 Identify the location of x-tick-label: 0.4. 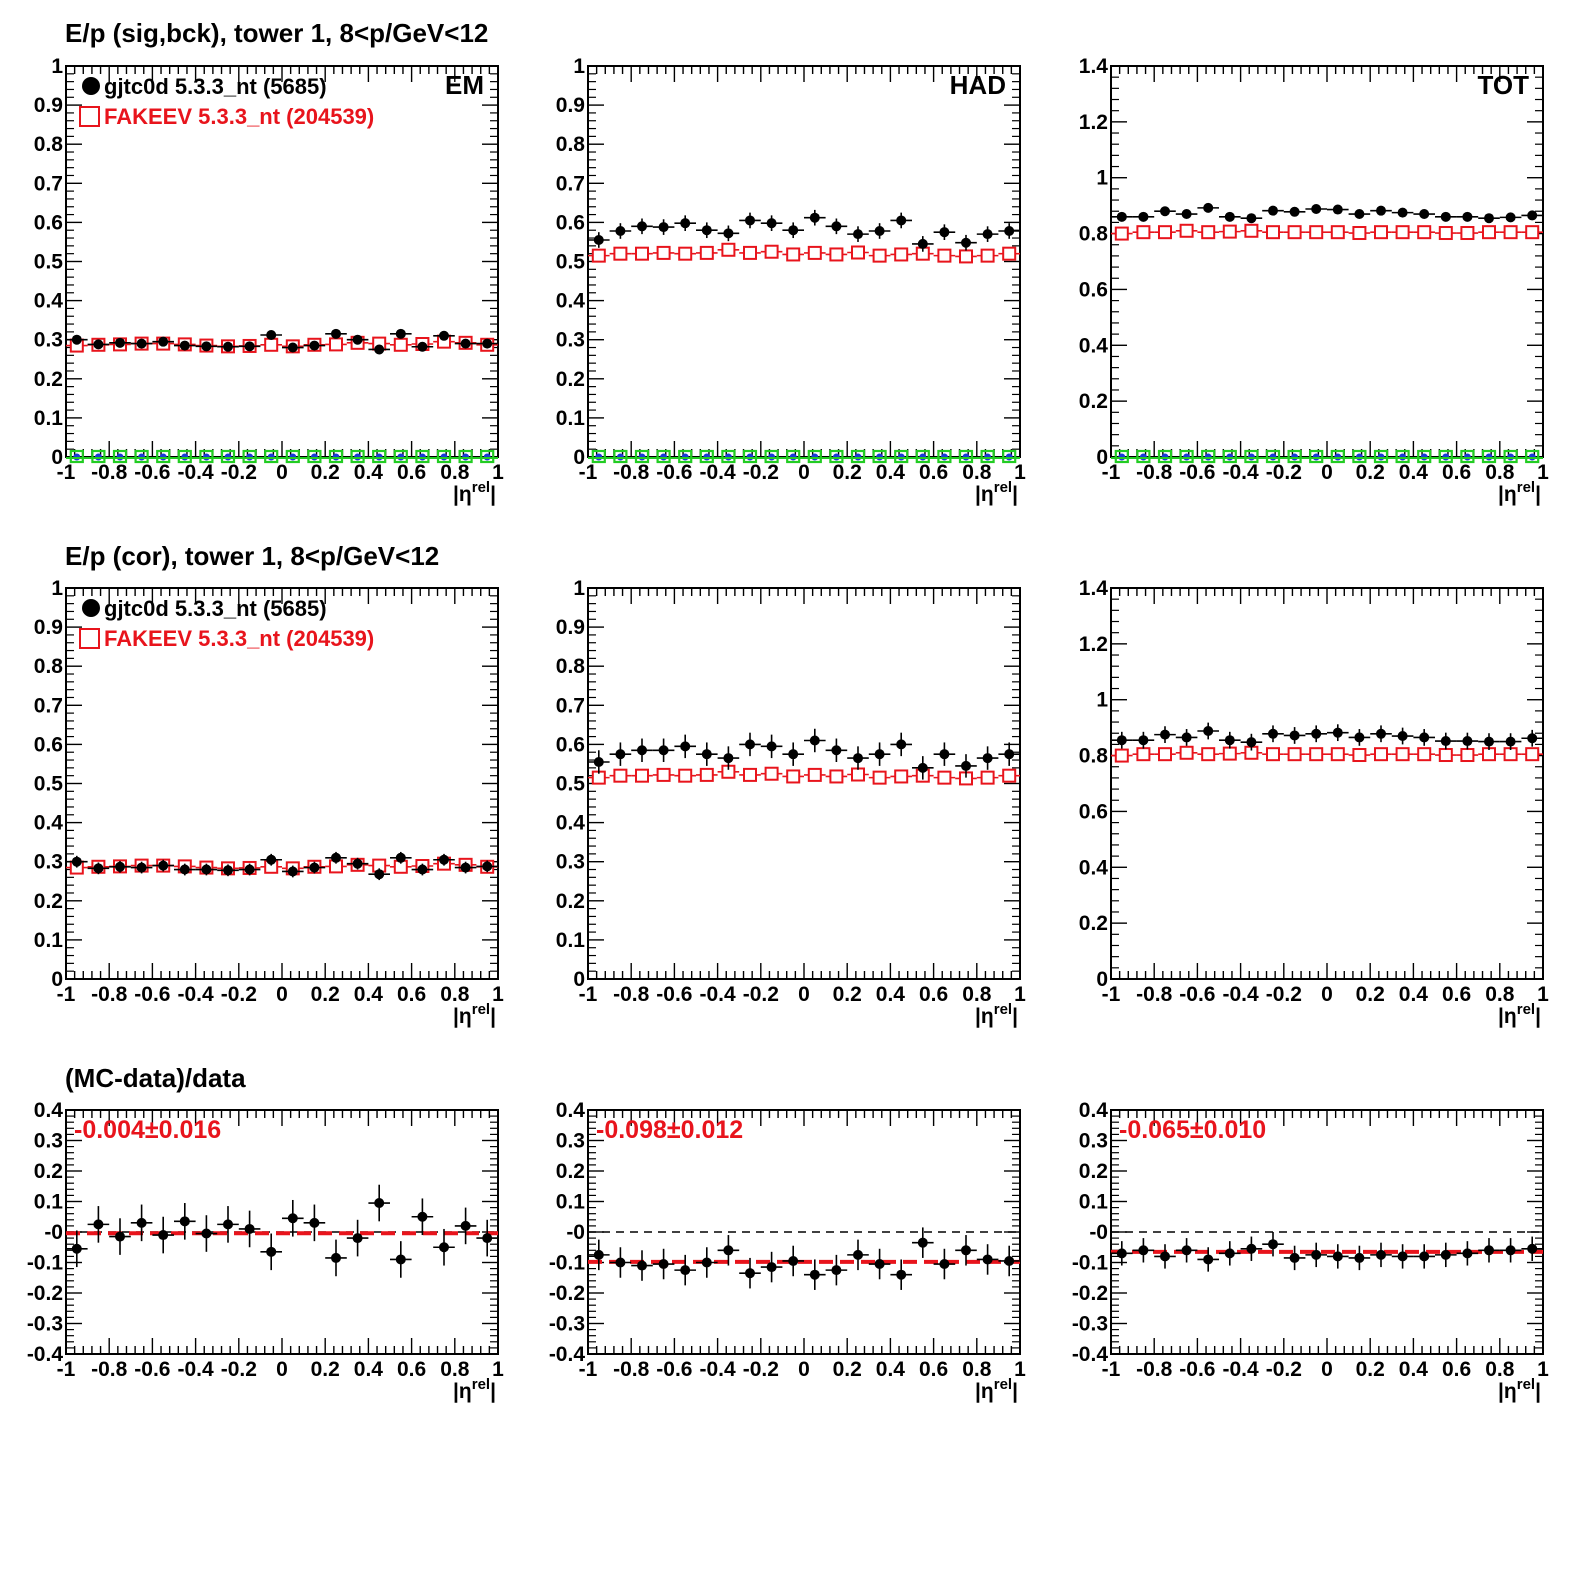
(1414, 994).